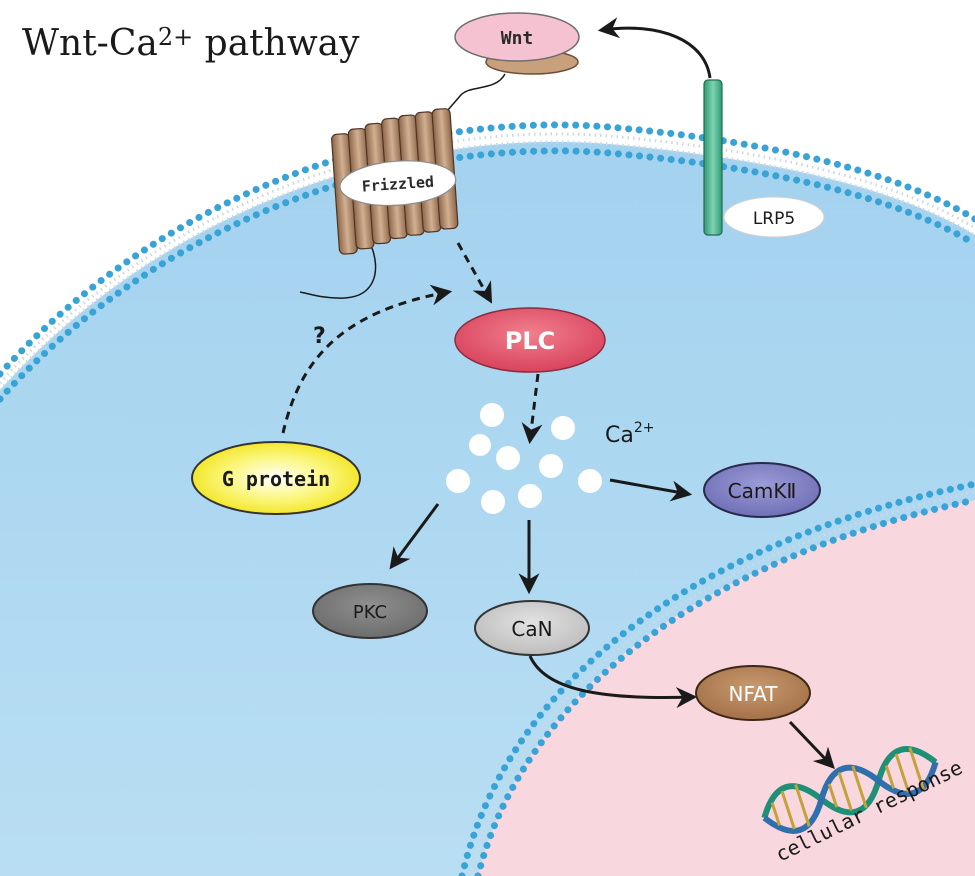 The width and height of the screenshot is (975, 876). What do you see at coordinates (654, 48) in the screenshot?
I see `arrow-lrp5-to-wnt` at bounding box center [654, 48].